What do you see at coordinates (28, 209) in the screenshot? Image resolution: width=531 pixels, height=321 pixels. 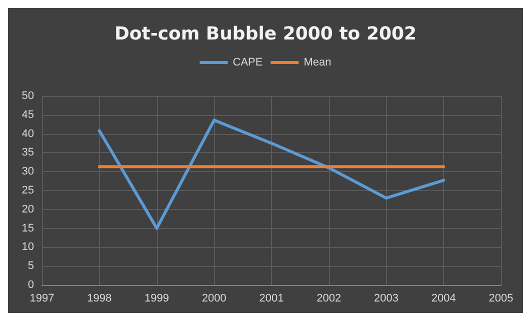 I see `y-tick-label: 20` at bounding box center [28, 209].